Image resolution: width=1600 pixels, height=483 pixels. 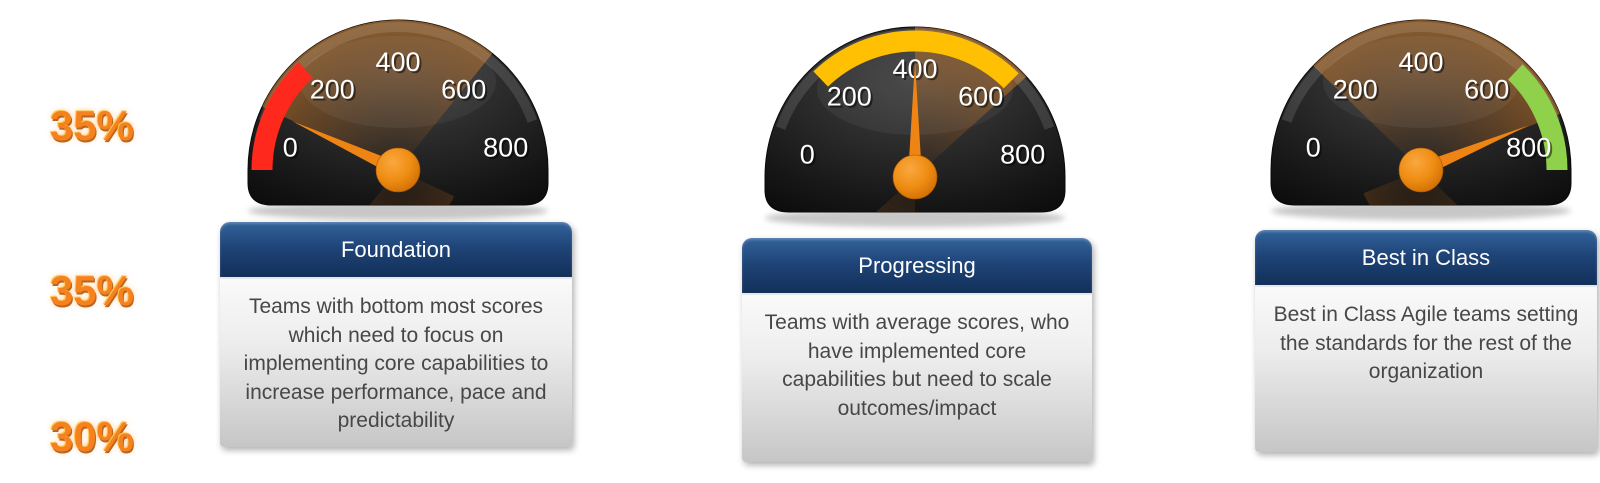 I want to click on percent-label-foundation: 35%, so click(x=92, y=125).